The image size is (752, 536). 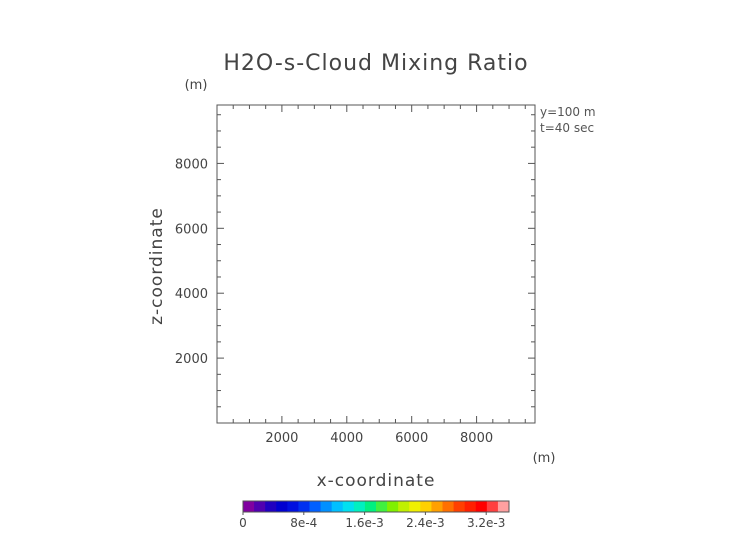 What do you see at coordinates (346, 438) in the screenshot?
I see `x-tick-label: 4000` at bounding box center [346, 438].